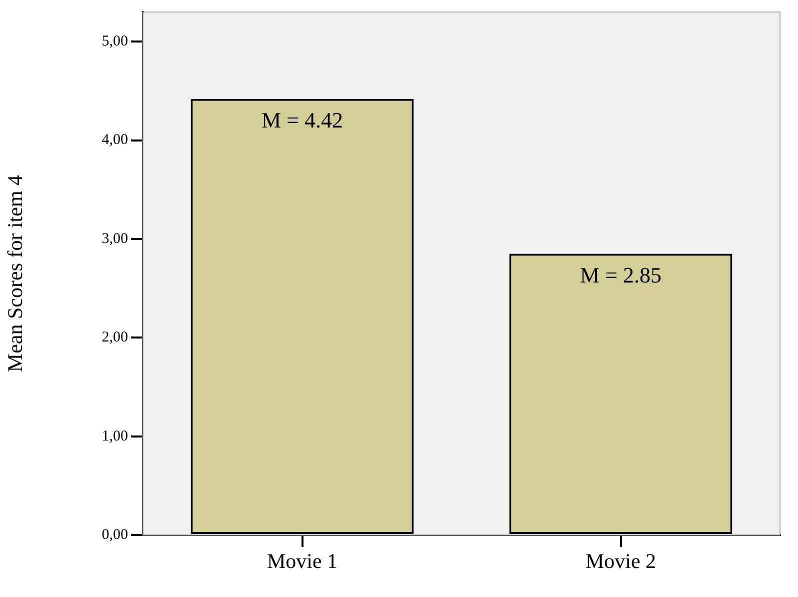 This screenshot has height=597, width=798. What do you see at coordinates (302, 120) in the screenshot?
I see `data-label: M = 4.42` at bounding box center [302, 120].